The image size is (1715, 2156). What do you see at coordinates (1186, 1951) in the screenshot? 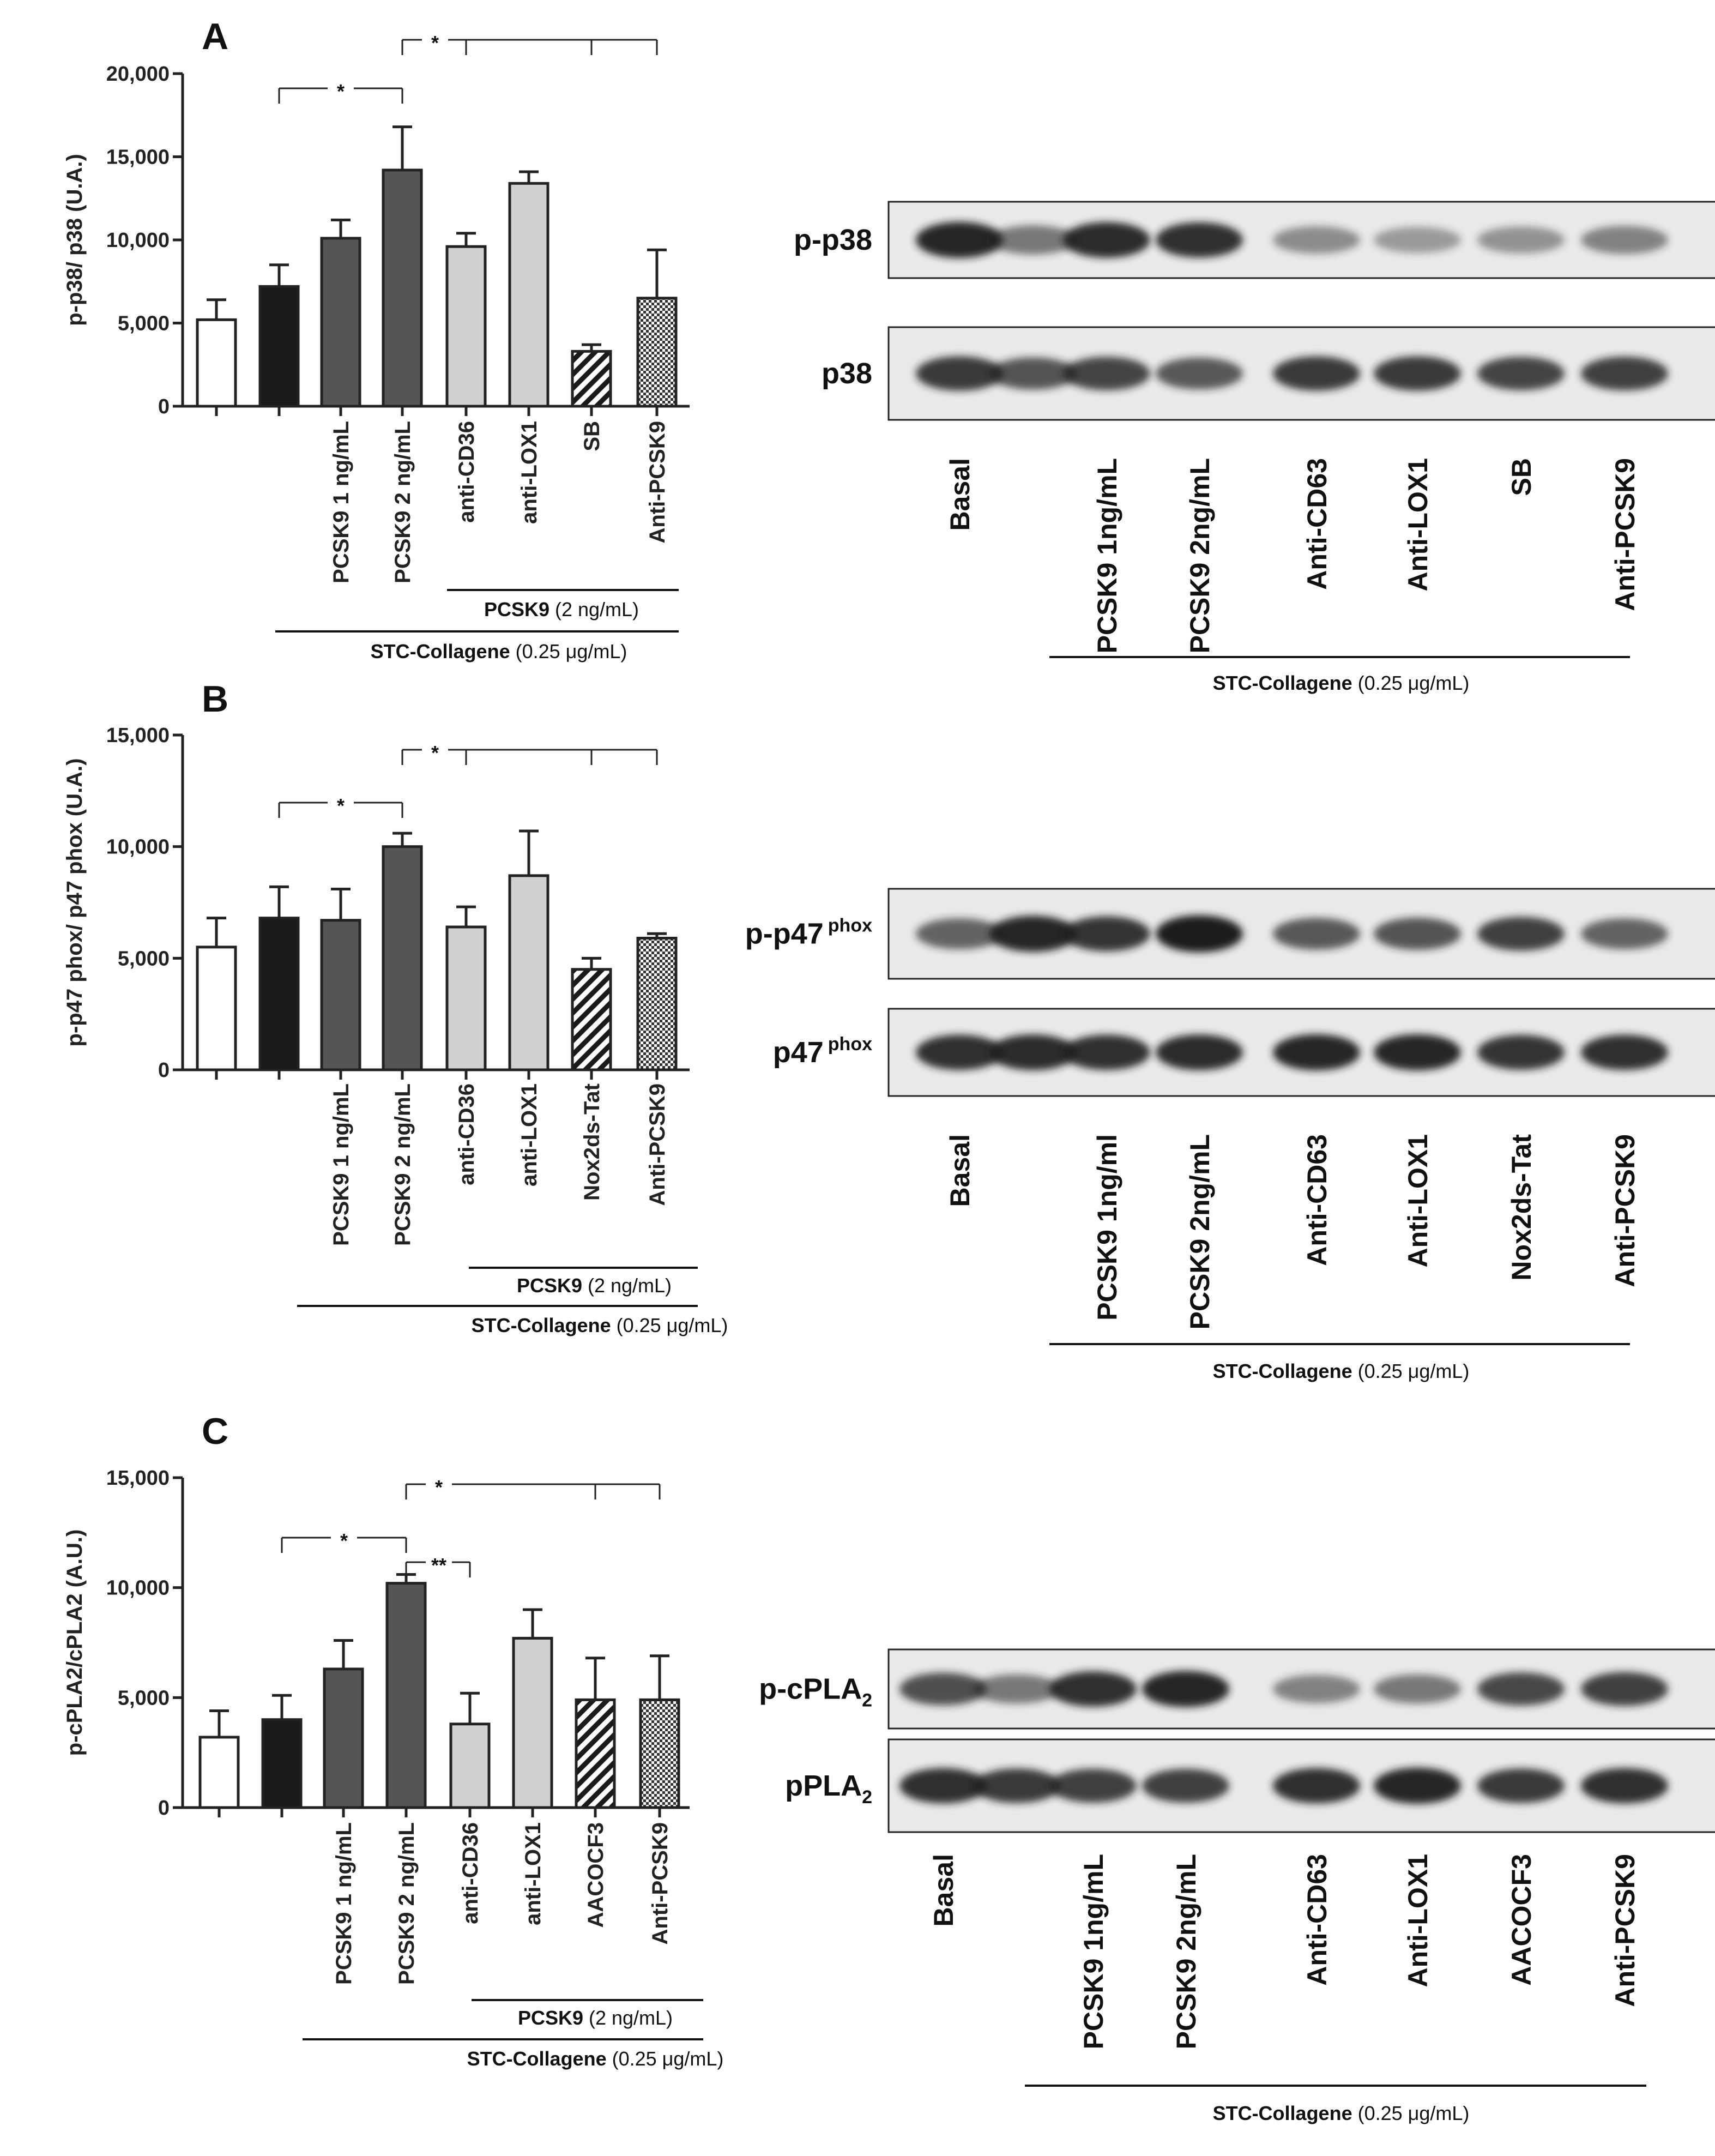
I see `lane-label: PCSK9 2ng/mL` at bounding box center [1186, 1951].